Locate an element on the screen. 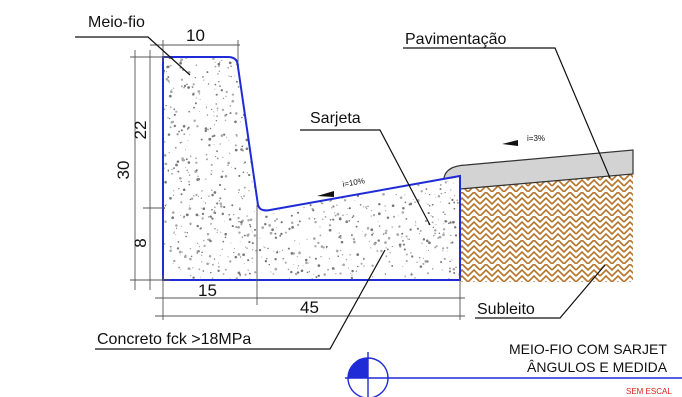 The image size is (682, 397). title-line-1: MEIO-FIO COM SARJET is located at coordinates (588, 349).